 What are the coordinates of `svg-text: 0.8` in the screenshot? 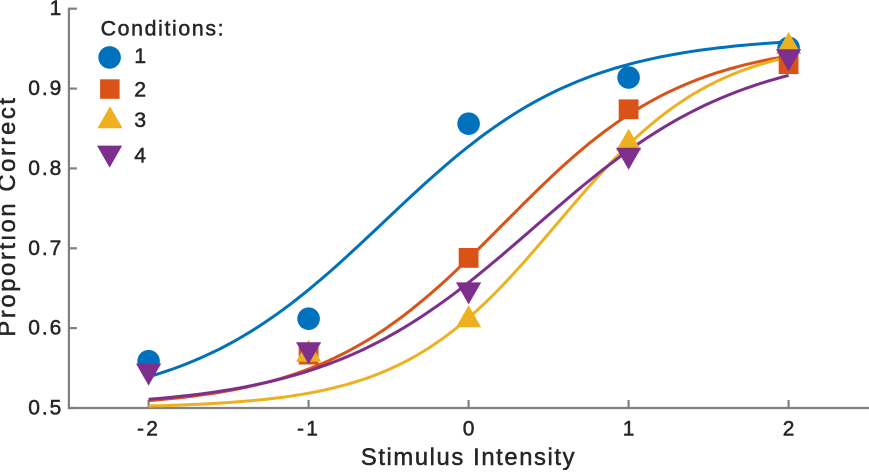 It's located at (45, 168).